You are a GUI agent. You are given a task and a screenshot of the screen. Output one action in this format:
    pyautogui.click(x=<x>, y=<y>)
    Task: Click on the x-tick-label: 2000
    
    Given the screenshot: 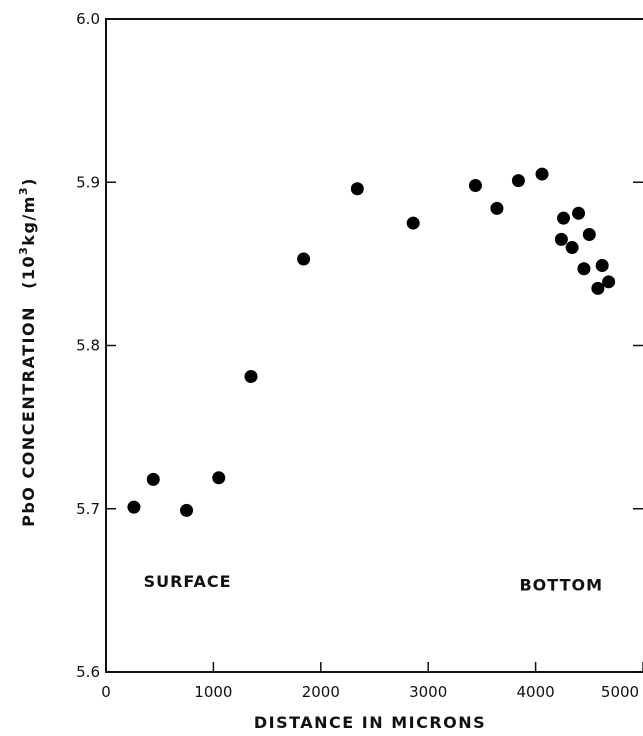 What is the action you would take?
    pyautogui.click(x=321, y=692)
    